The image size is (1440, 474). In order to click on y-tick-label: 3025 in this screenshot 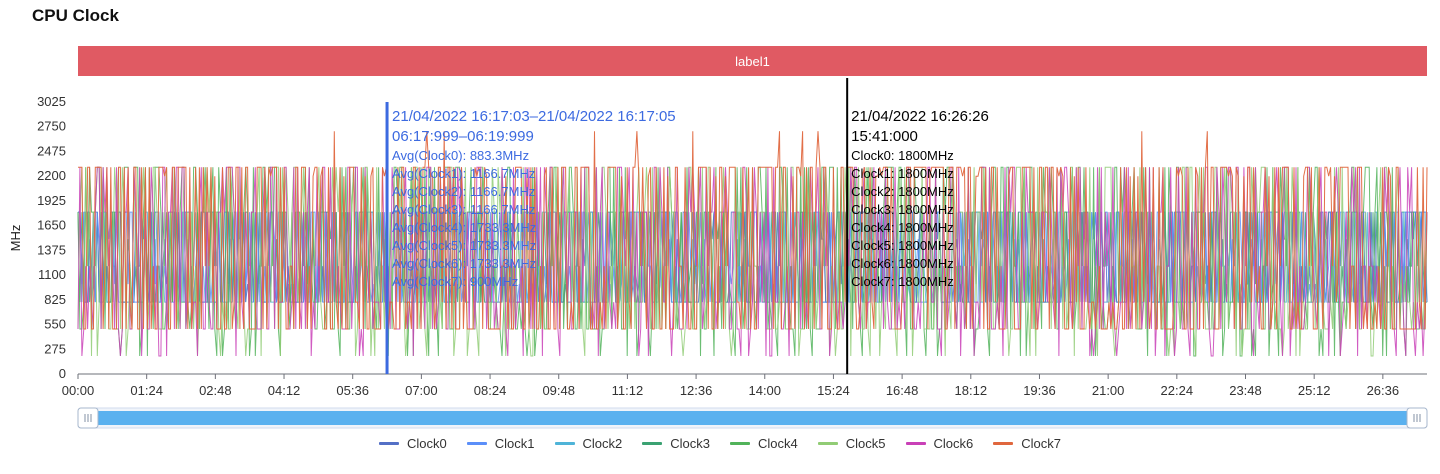, I will do `click(51, 101)`.